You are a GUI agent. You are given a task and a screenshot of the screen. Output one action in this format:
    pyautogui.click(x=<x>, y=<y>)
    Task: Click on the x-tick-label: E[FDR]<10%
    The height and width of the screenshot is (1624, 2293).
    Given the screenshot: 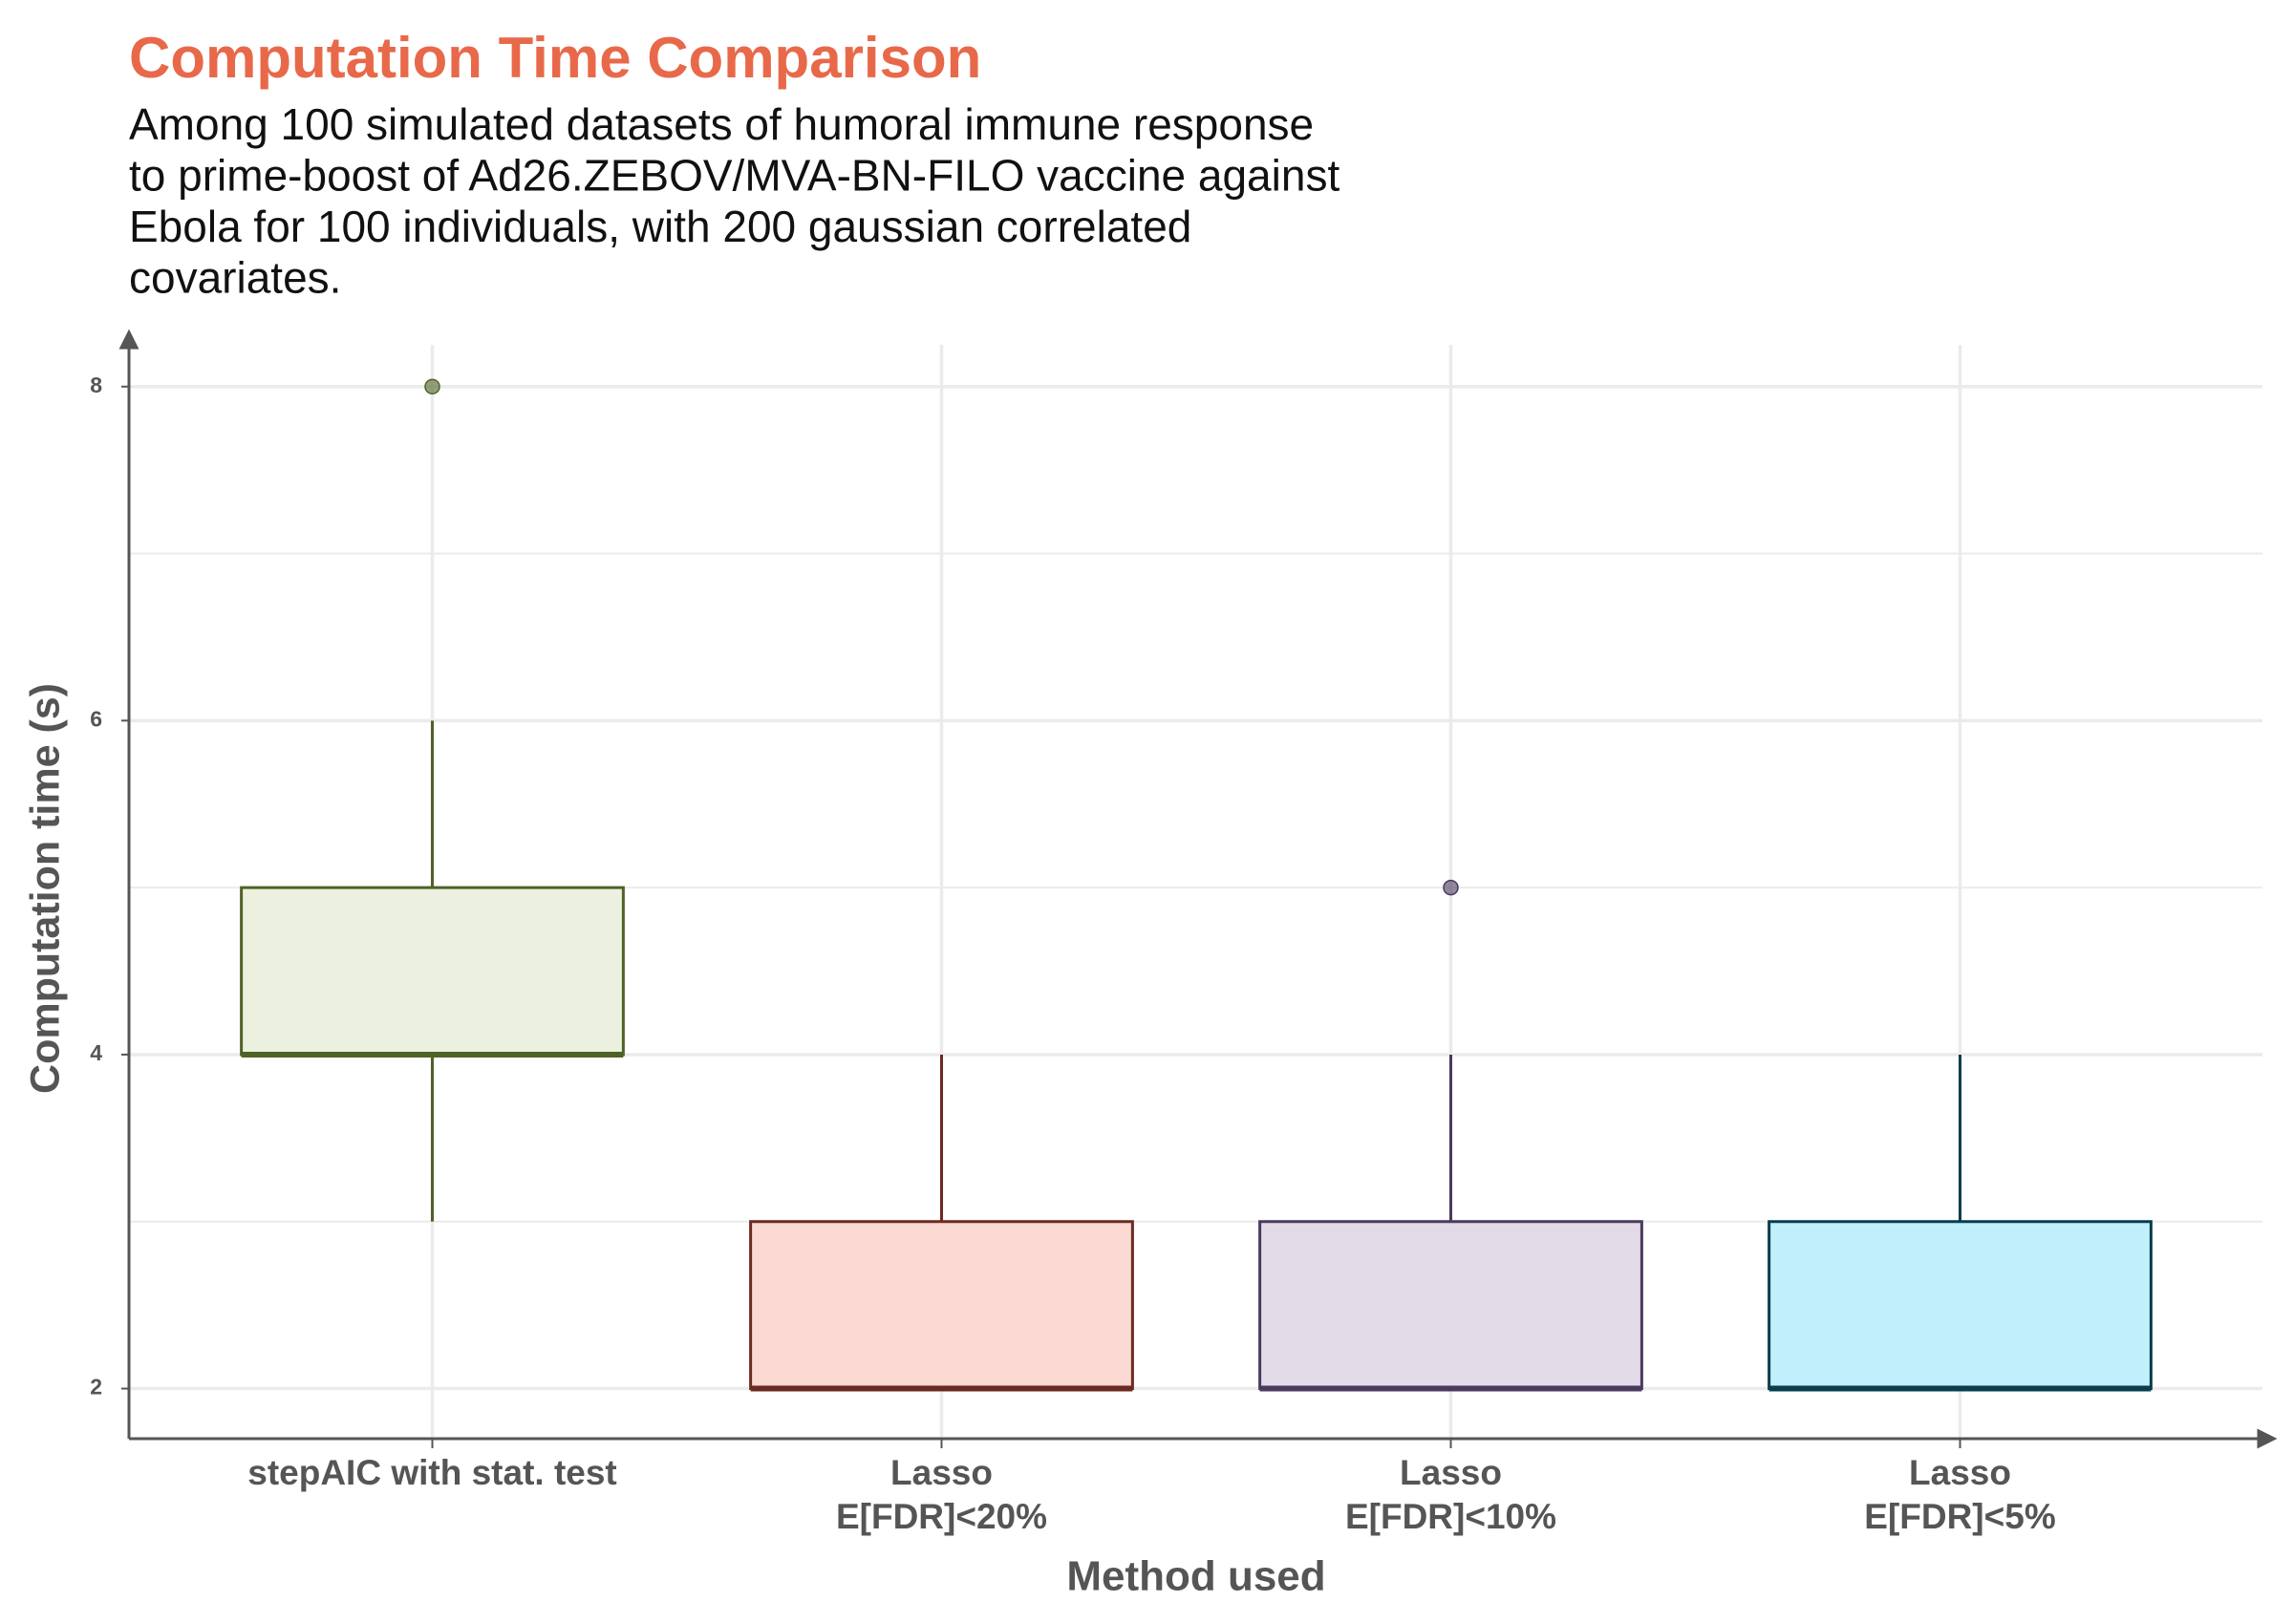 What is the action you would take?
    pyautogui.click(x=1450, y=1517)
    